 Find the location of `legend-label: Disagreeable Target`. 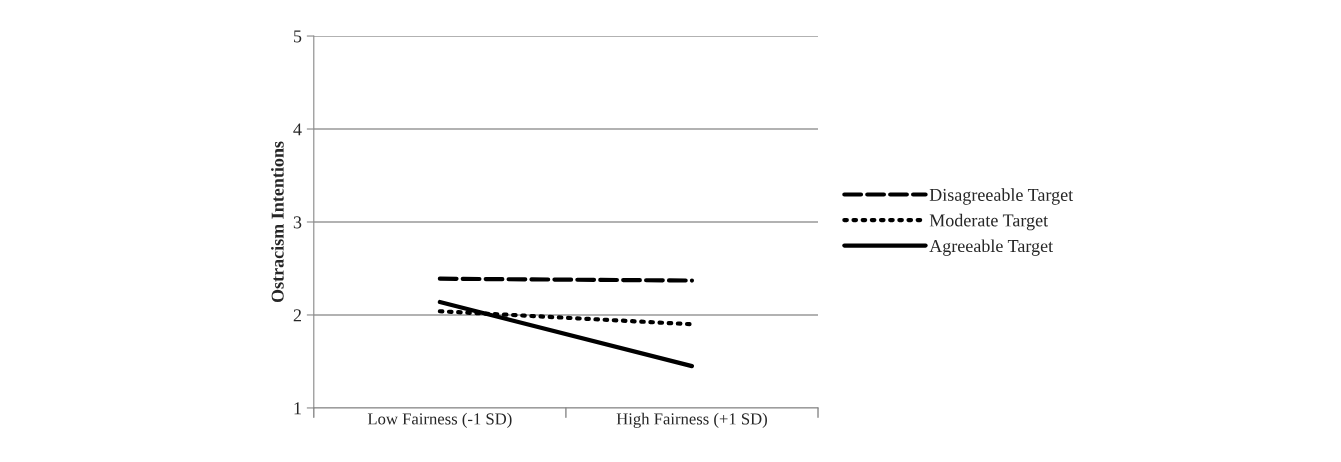

legend-label: Disagreeable Target is located at coordinates (1001, 196).